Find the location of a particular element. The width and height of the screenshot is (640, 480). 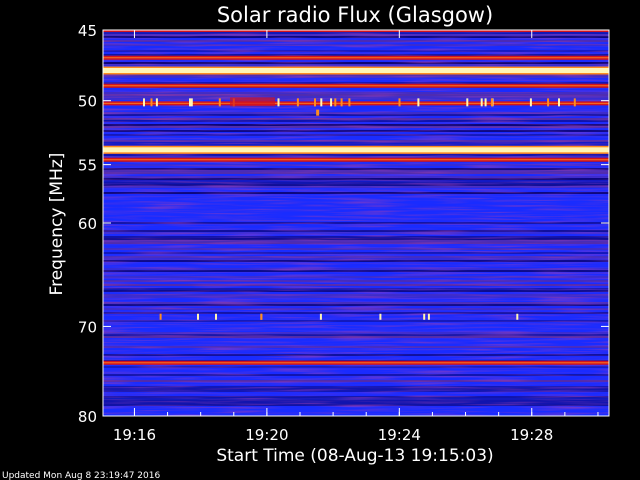

y-tick-label: 55 is located at coordinates (87, 166).